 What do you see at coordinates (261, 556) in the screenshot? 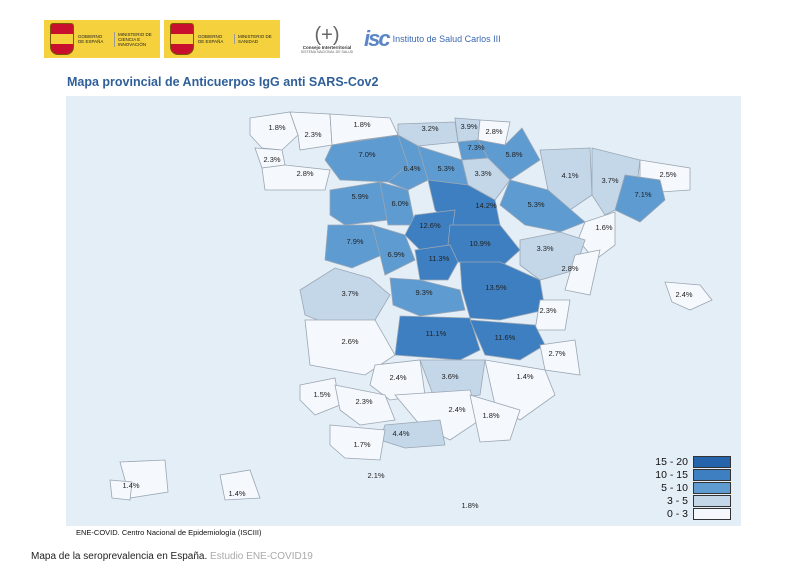
I see `caption-sub: Estudio ENE-COVID19` at bounding box center [261, 556].